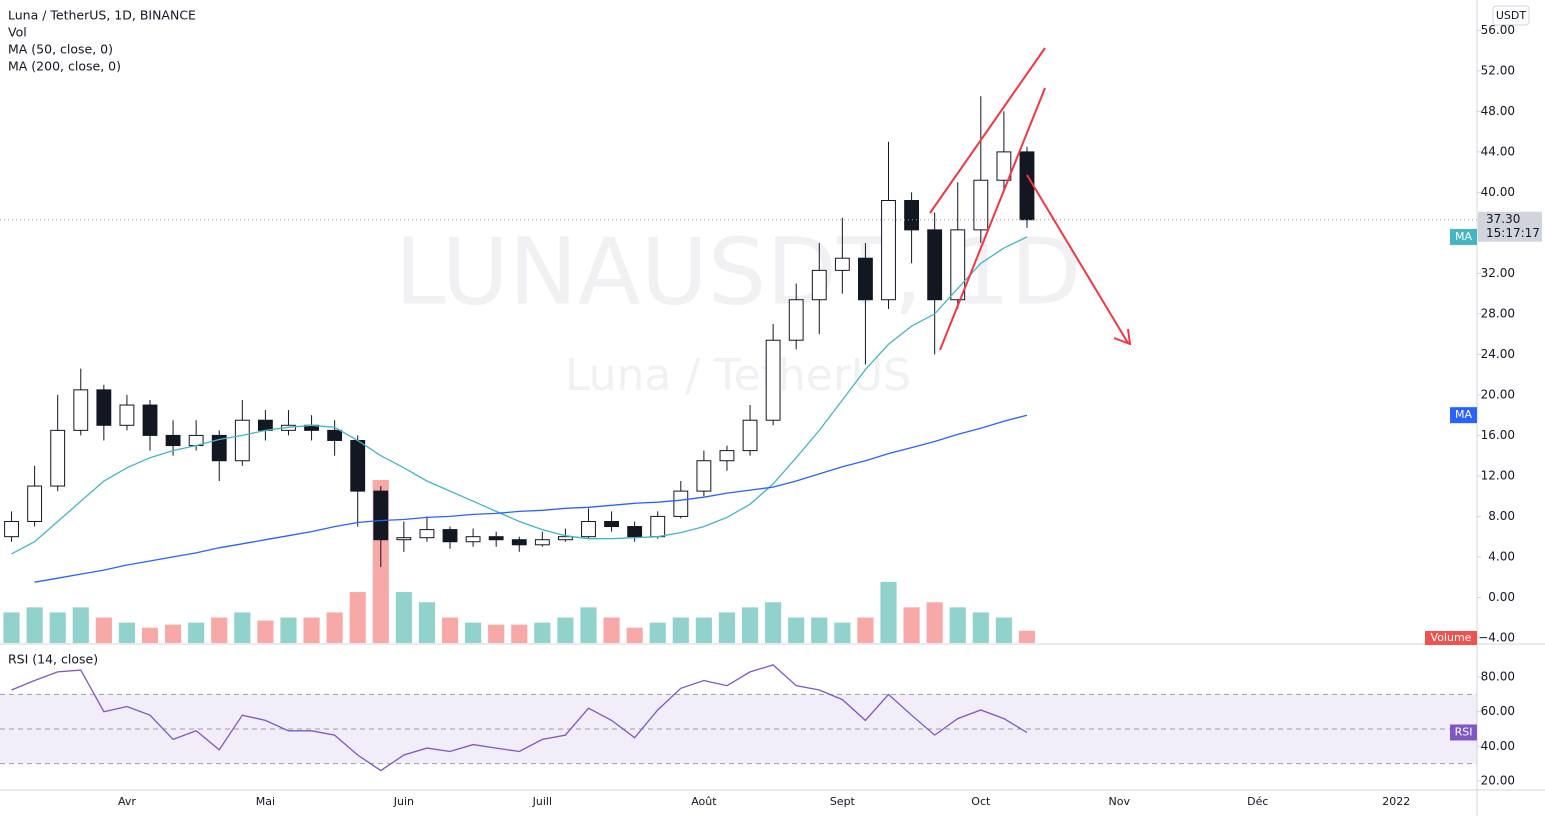 Image resolution: width=1545 pixels, height=816 pixels. What do you see at coordinates (1496, 637) in the screenshot?
I see `y-tick-label: −4.00` at bounding box center [1496, 637].